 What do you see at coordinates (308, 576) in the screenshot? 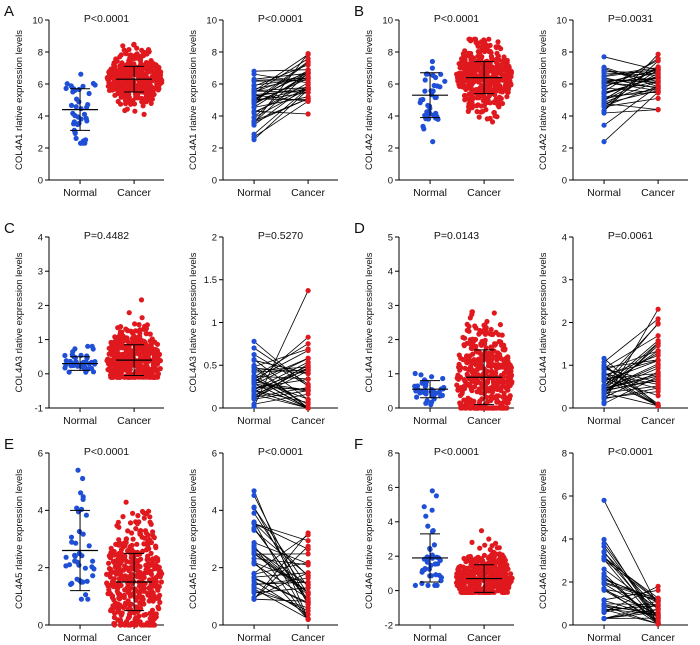
I see `points-cancer` at bounding box center [308, 576].